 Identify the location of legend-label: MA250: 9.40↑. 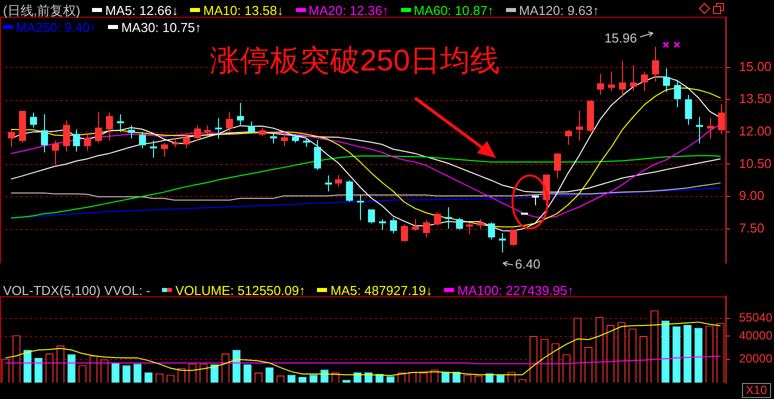
(56, 27).